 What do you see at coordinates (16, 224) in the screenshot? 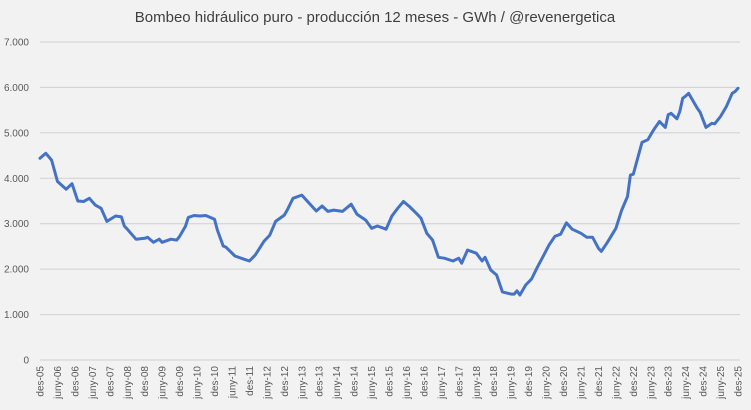
I see `y-tick-label: 3.000` at bounding box center [16, 224].